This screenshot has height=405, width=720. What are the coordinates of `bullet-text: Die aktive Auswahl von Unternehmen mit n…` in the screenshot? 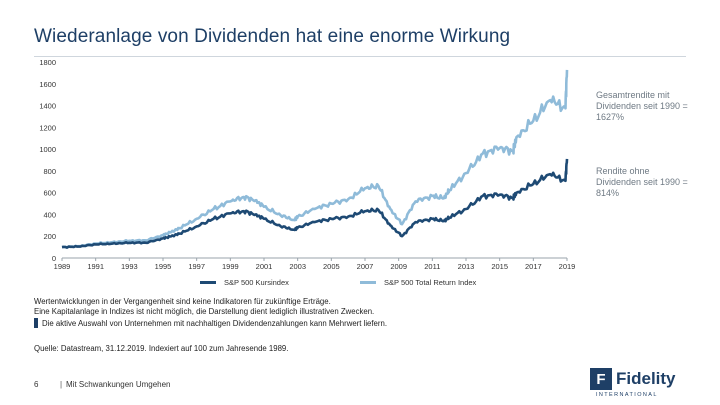 It's located at (214, 323).